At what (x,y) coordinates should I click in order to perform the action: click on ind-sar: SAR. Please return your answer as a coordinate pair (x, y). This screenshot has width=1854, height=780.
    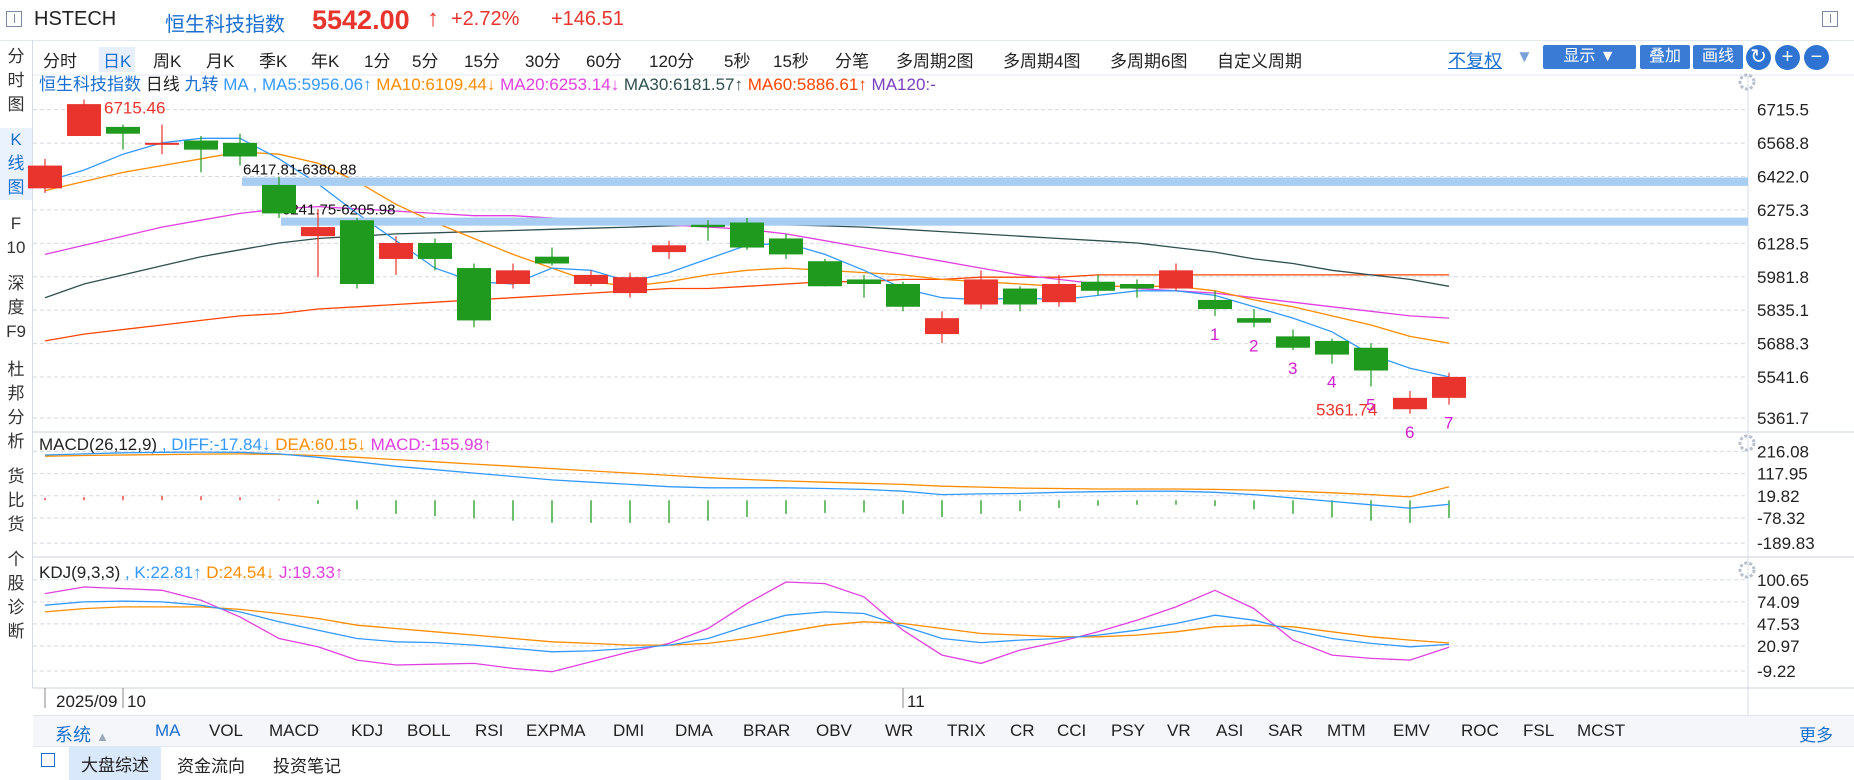
    Looking at the image, I should click on (1285, 730).